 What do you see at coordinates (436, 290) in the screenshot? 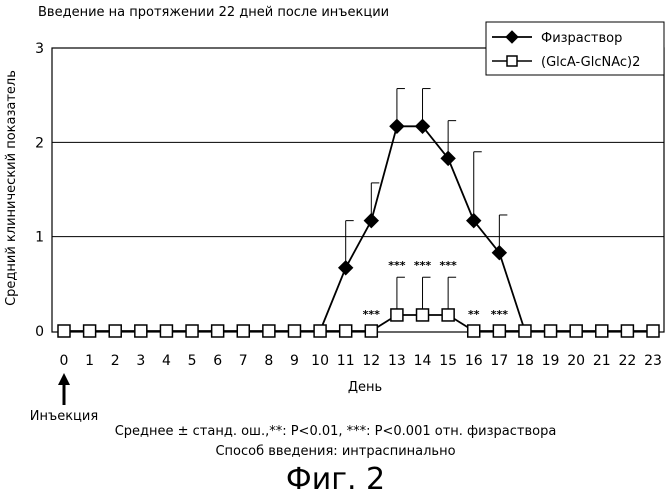
I see `significance-labels: *****************` at bounding box center [436, 290].